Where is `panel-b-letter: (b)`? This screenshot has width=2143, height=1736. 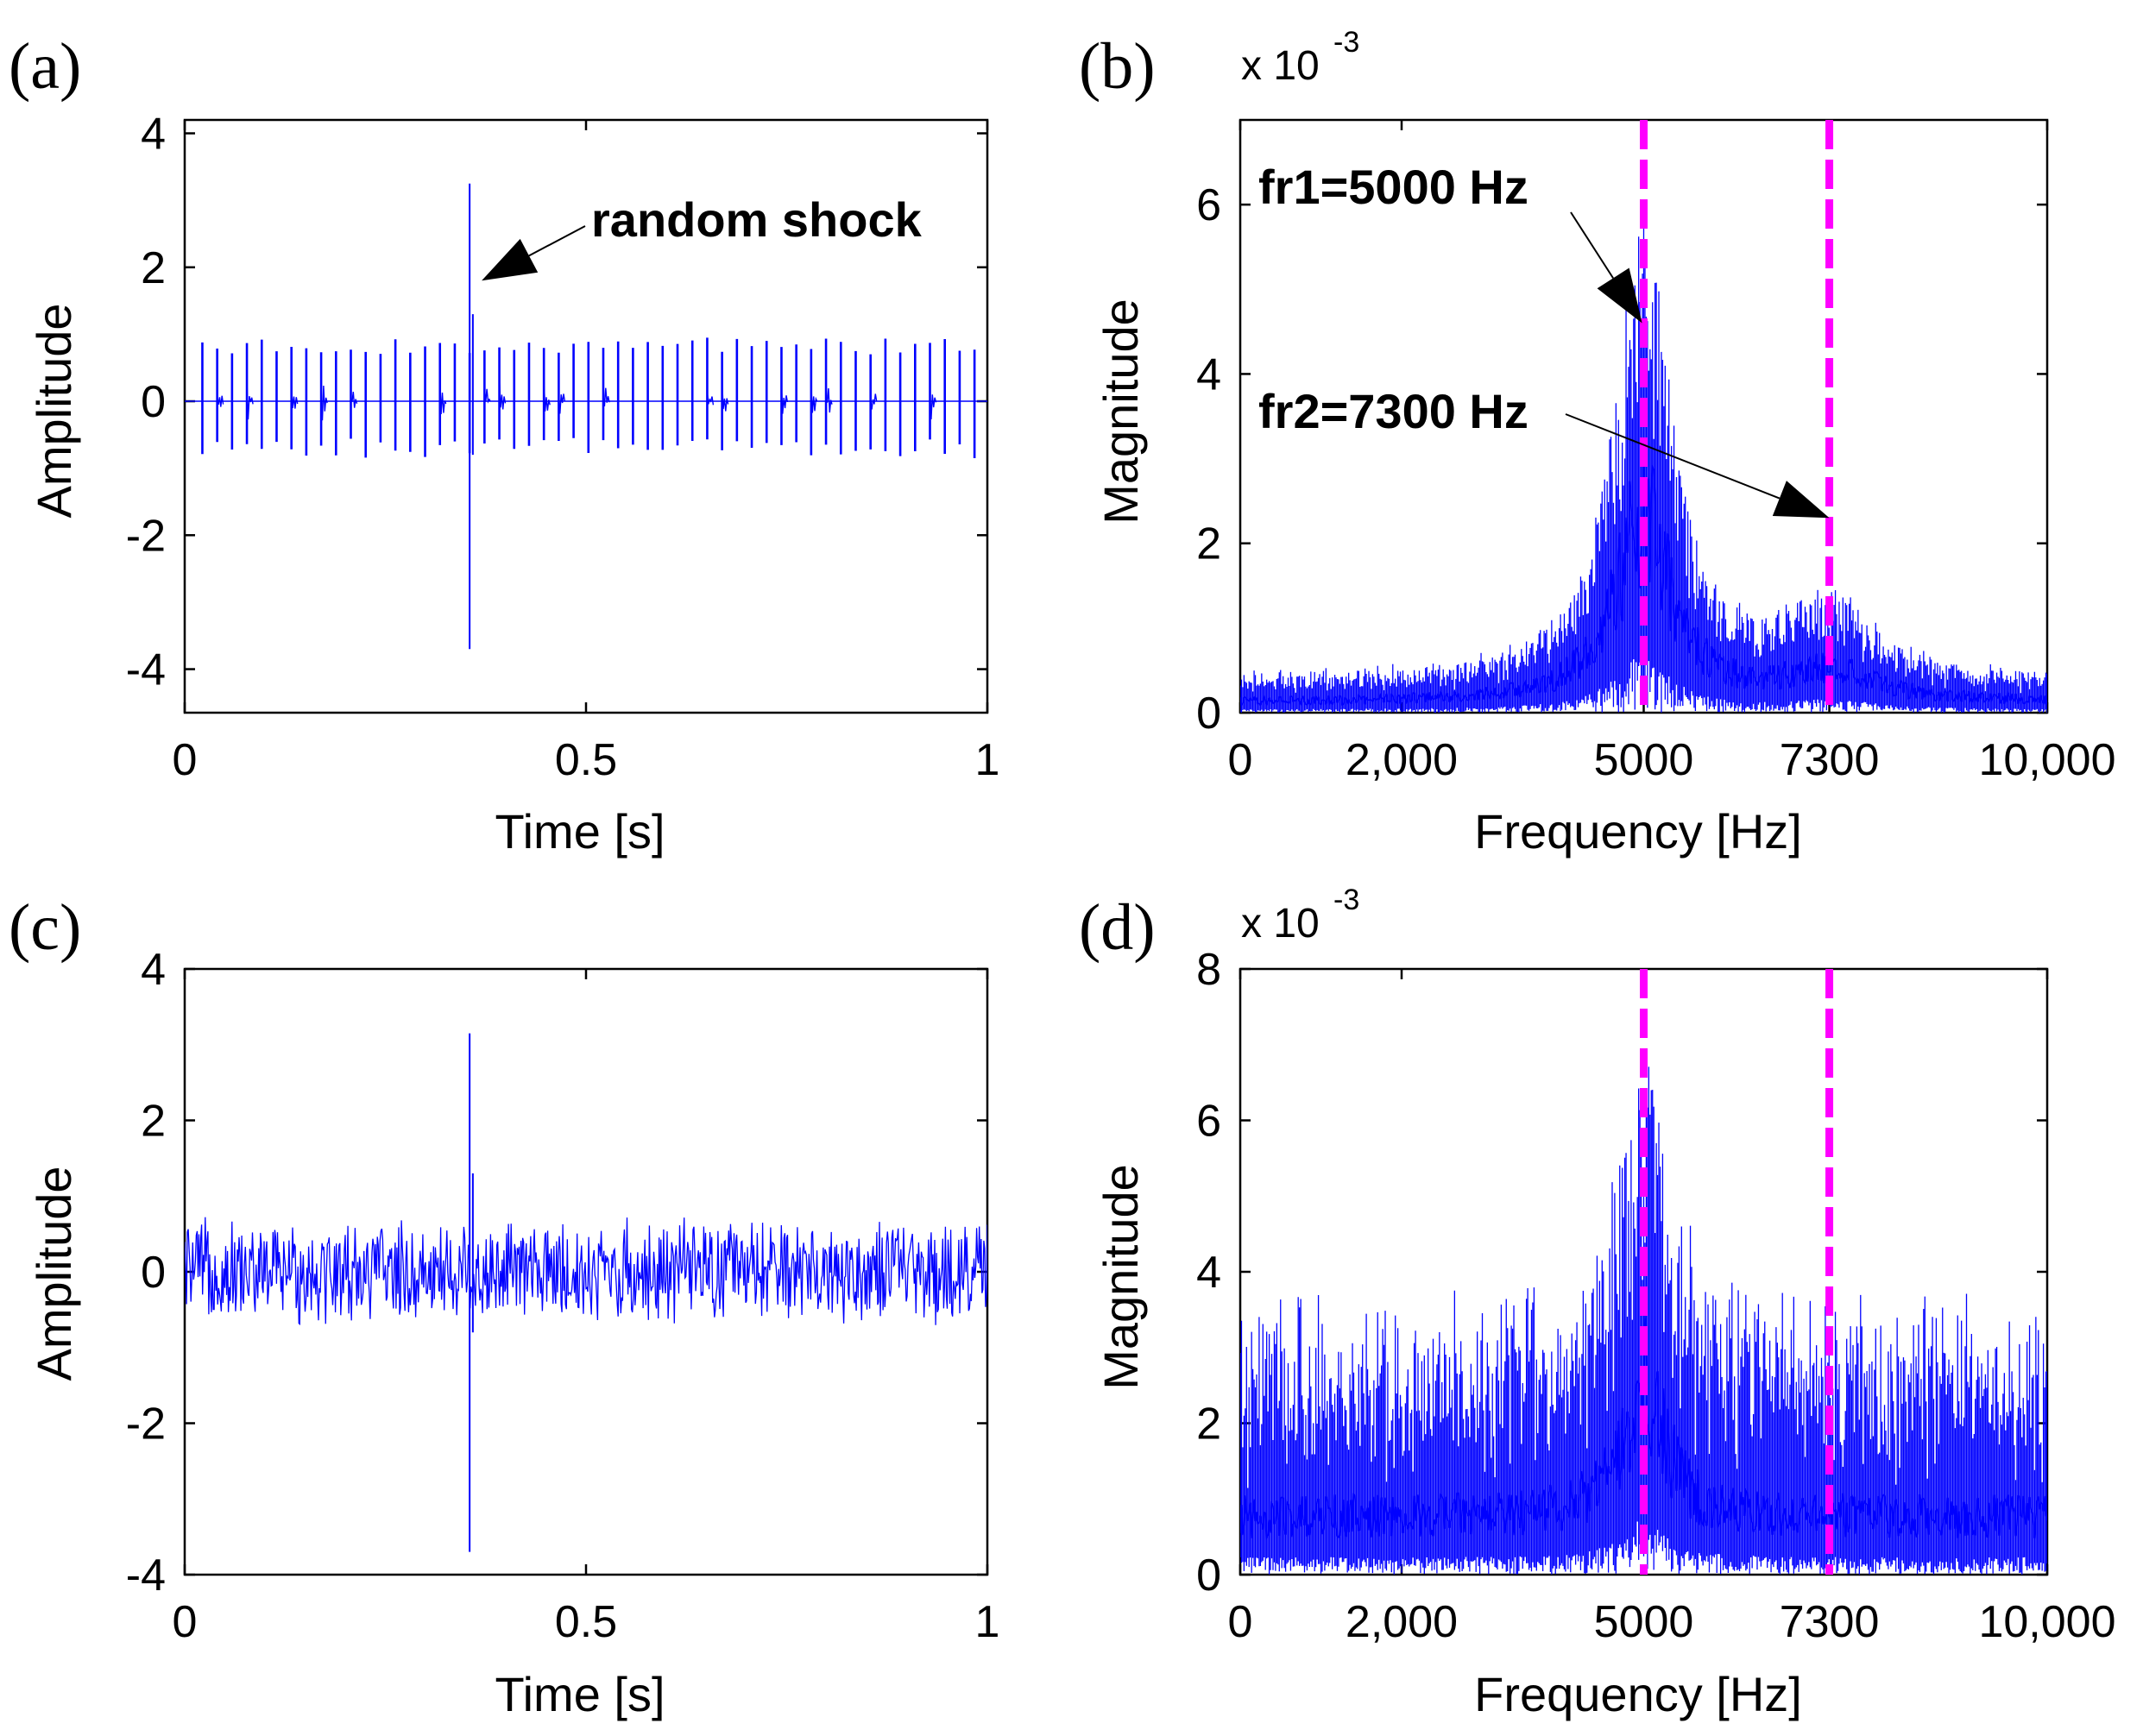 panel-b-letter: (b) is located at coordinates (1117, 66).